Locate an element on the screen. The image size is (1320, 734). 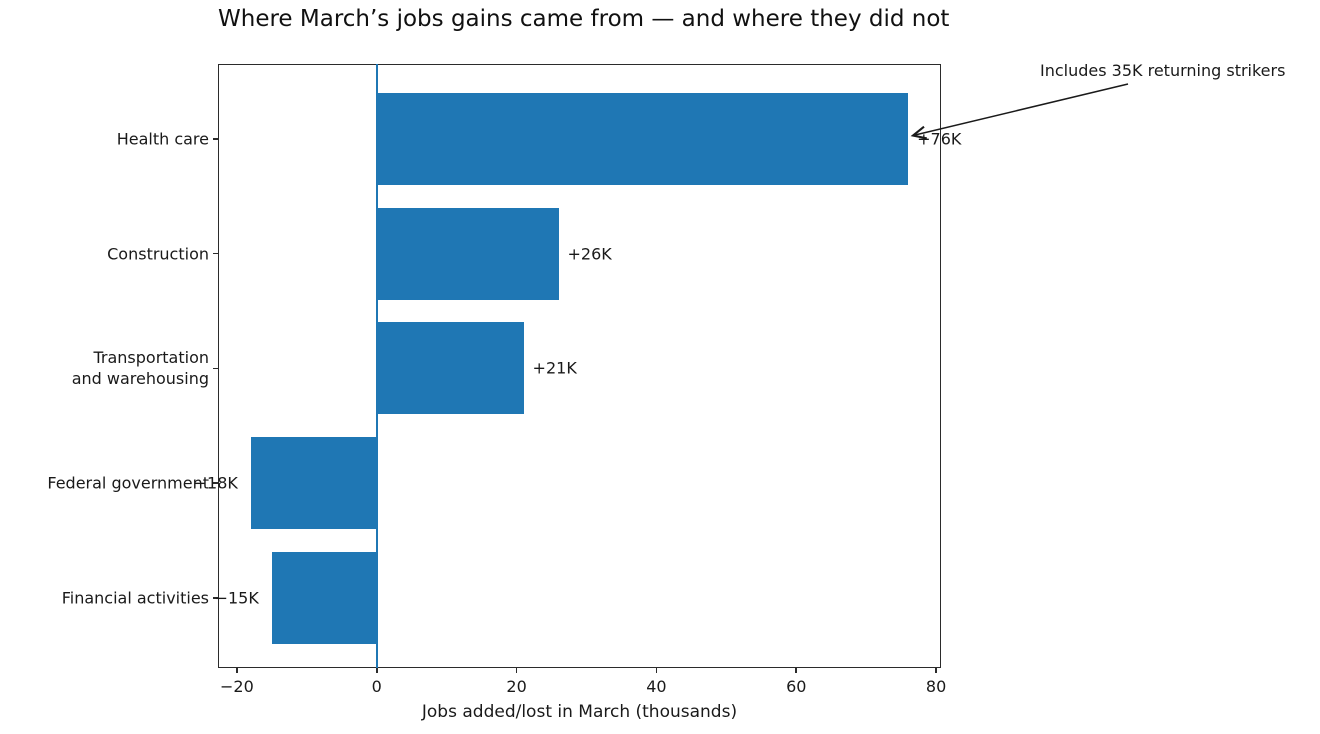
x-tick-label-2: 20 is located at coordinates (516, 686).